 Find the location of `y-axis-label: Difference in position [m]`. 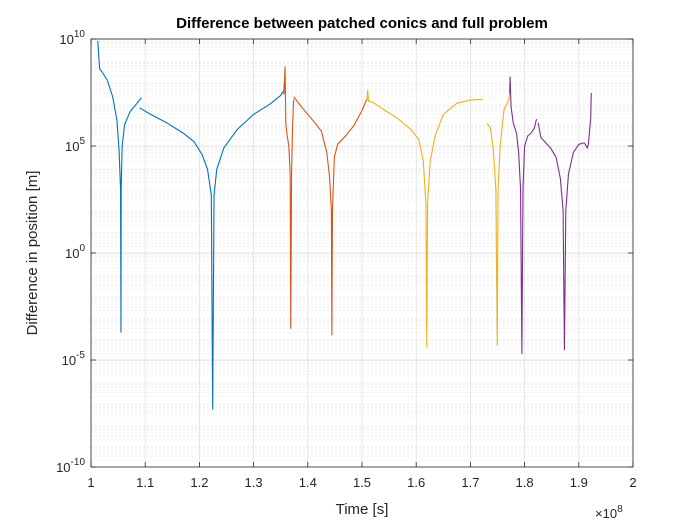

y-axis-label: Difference in position [m] is located at coordinates (32, 253).